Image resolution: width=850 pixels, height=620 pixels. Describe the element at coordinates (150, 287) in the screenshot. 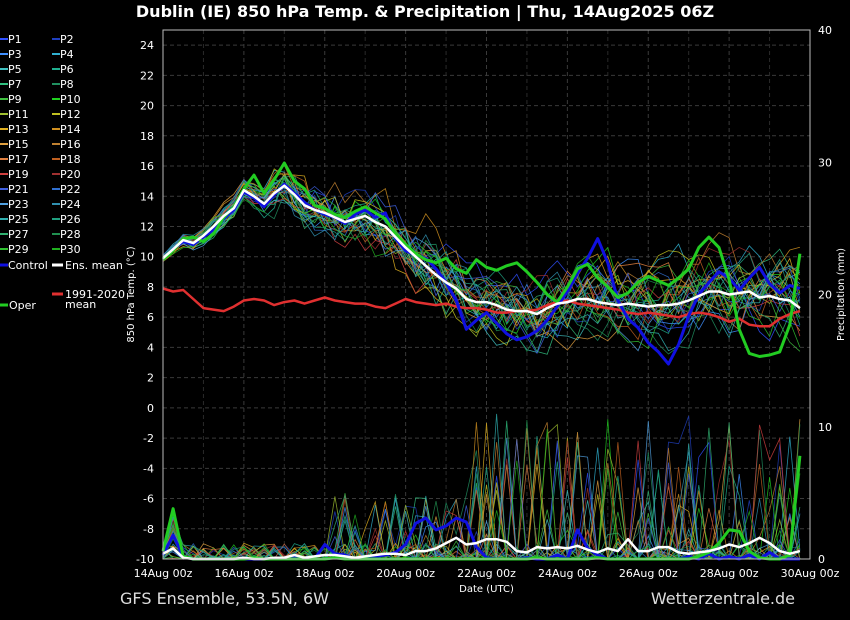

I see `y-tick-label: 8` at that location.